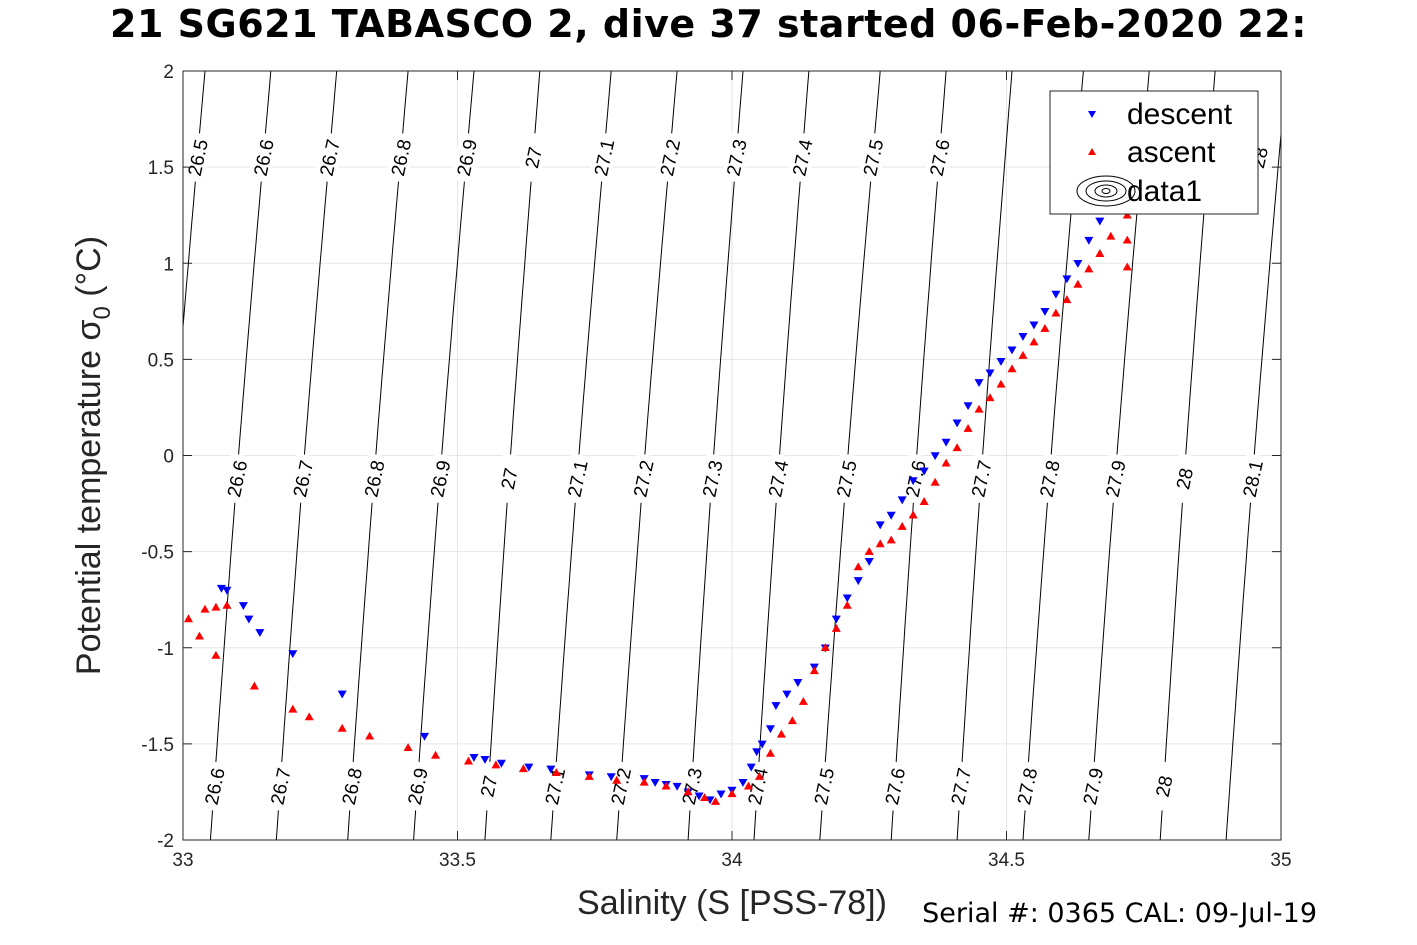 The image size is (1417, 945). Describe the element at coordinates (157, 553) in the screenshot. I see `y-tick-label: -0.5` at that location.